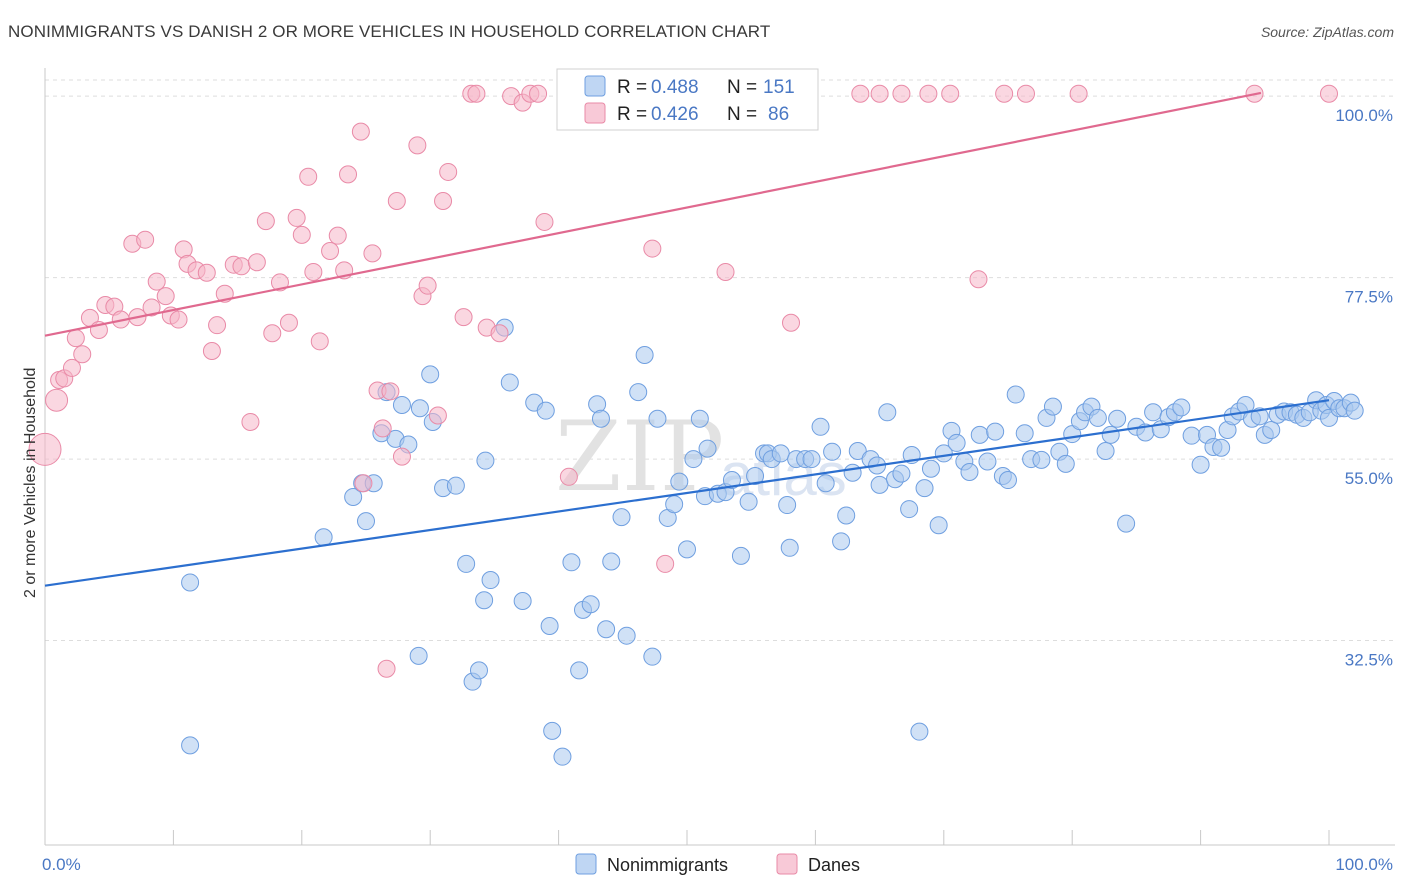 The image size is (1406, 892). What do you see at coordinates (834, 865) in the screenshot?
I see `bottom-legend-label-danes: Danes` at bounding box center [834, 865].